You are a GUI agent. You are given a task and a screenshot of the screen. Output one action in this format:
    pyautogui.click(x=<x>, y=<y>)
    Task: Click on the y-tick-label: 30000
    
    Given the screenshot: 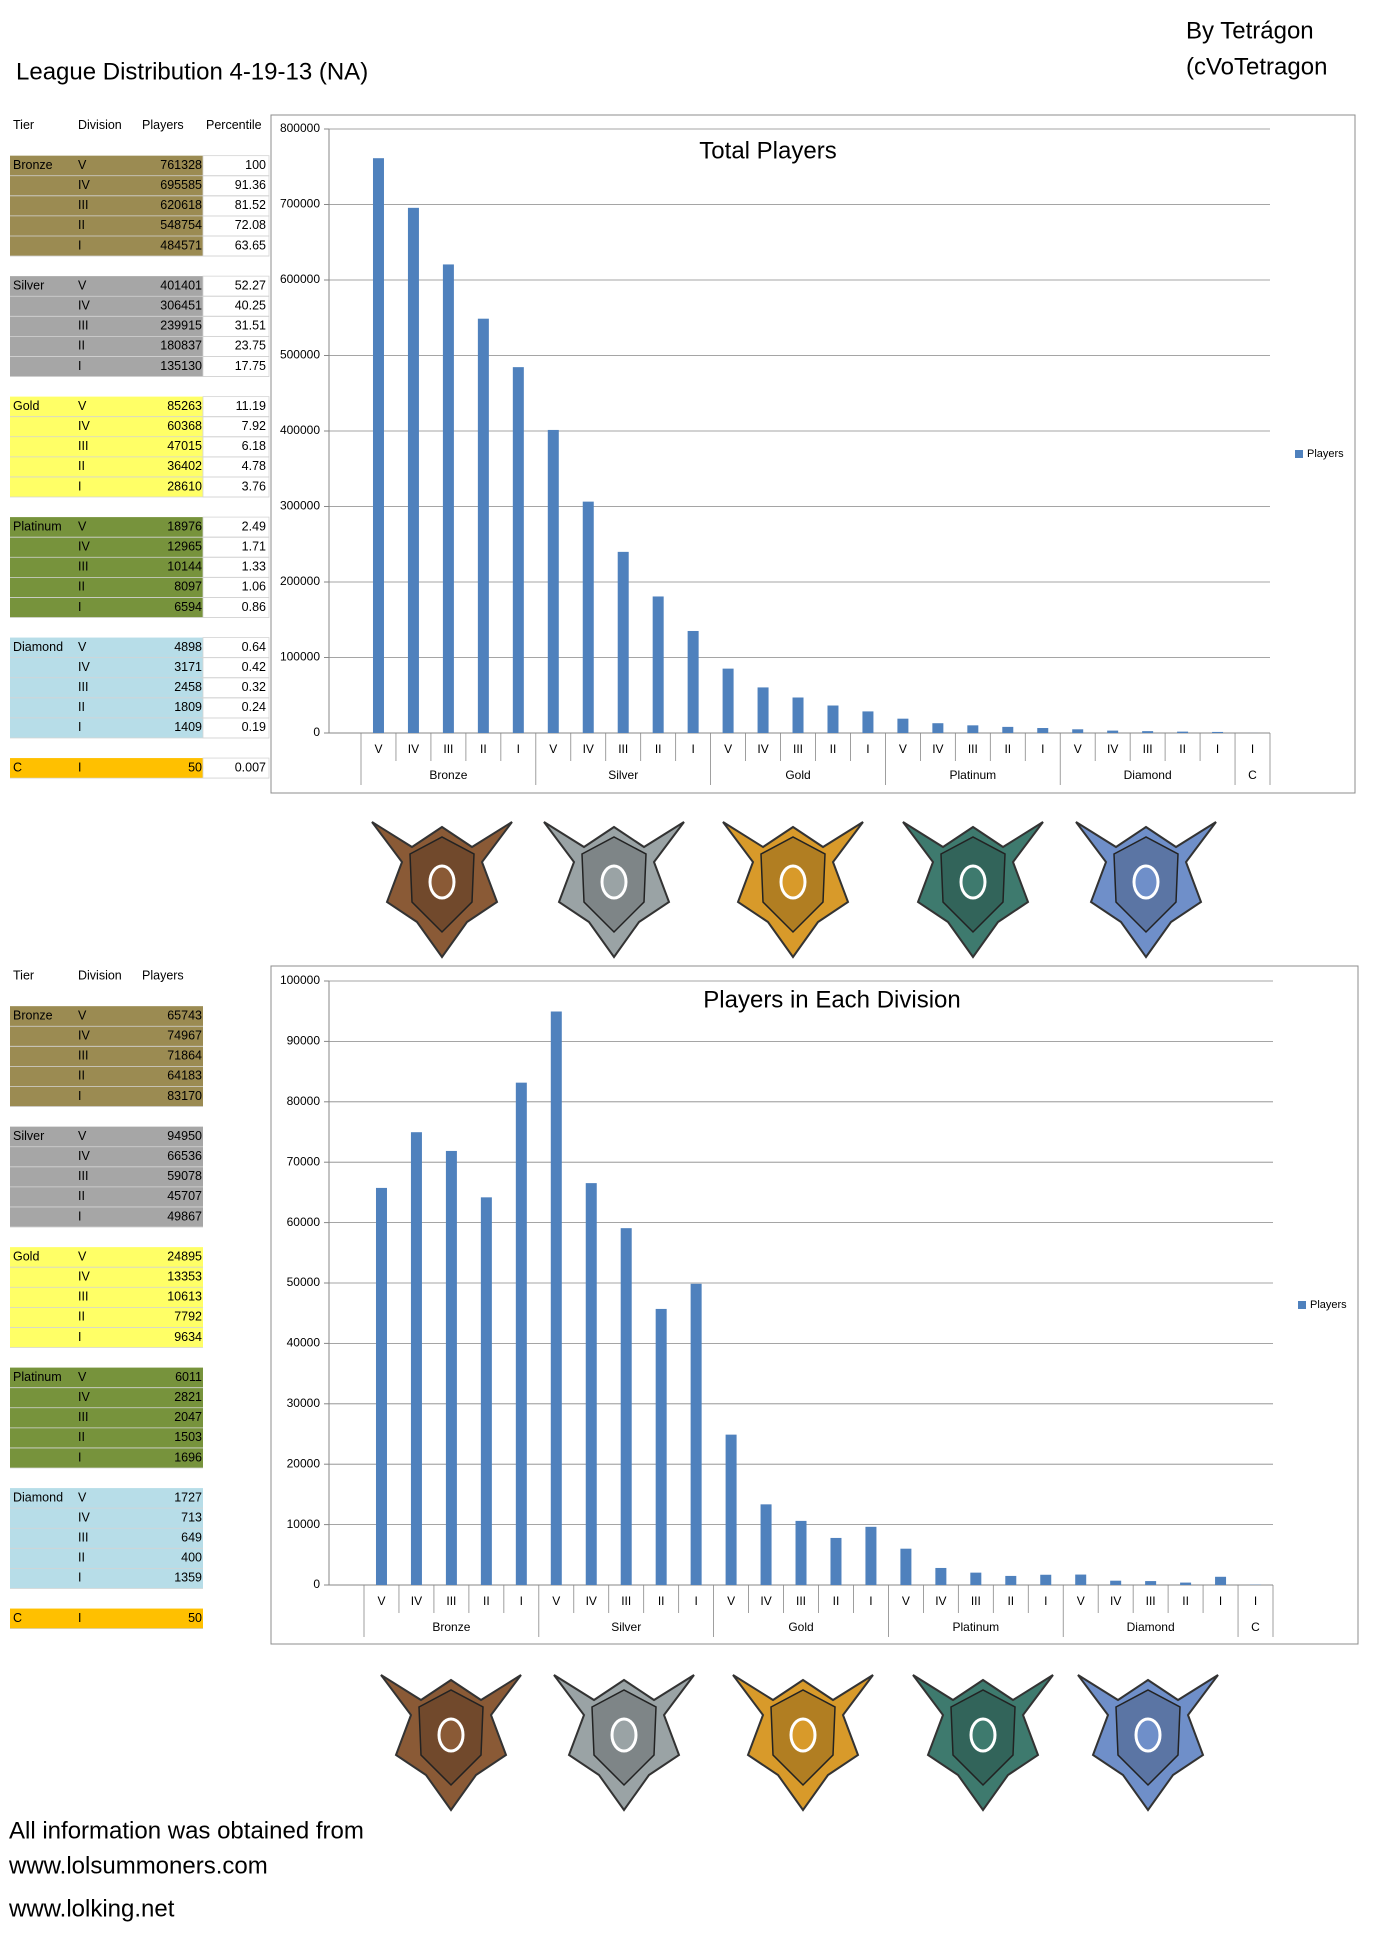 What is the action you would take?
    pyautogui.click(x=304, y=1403)
    